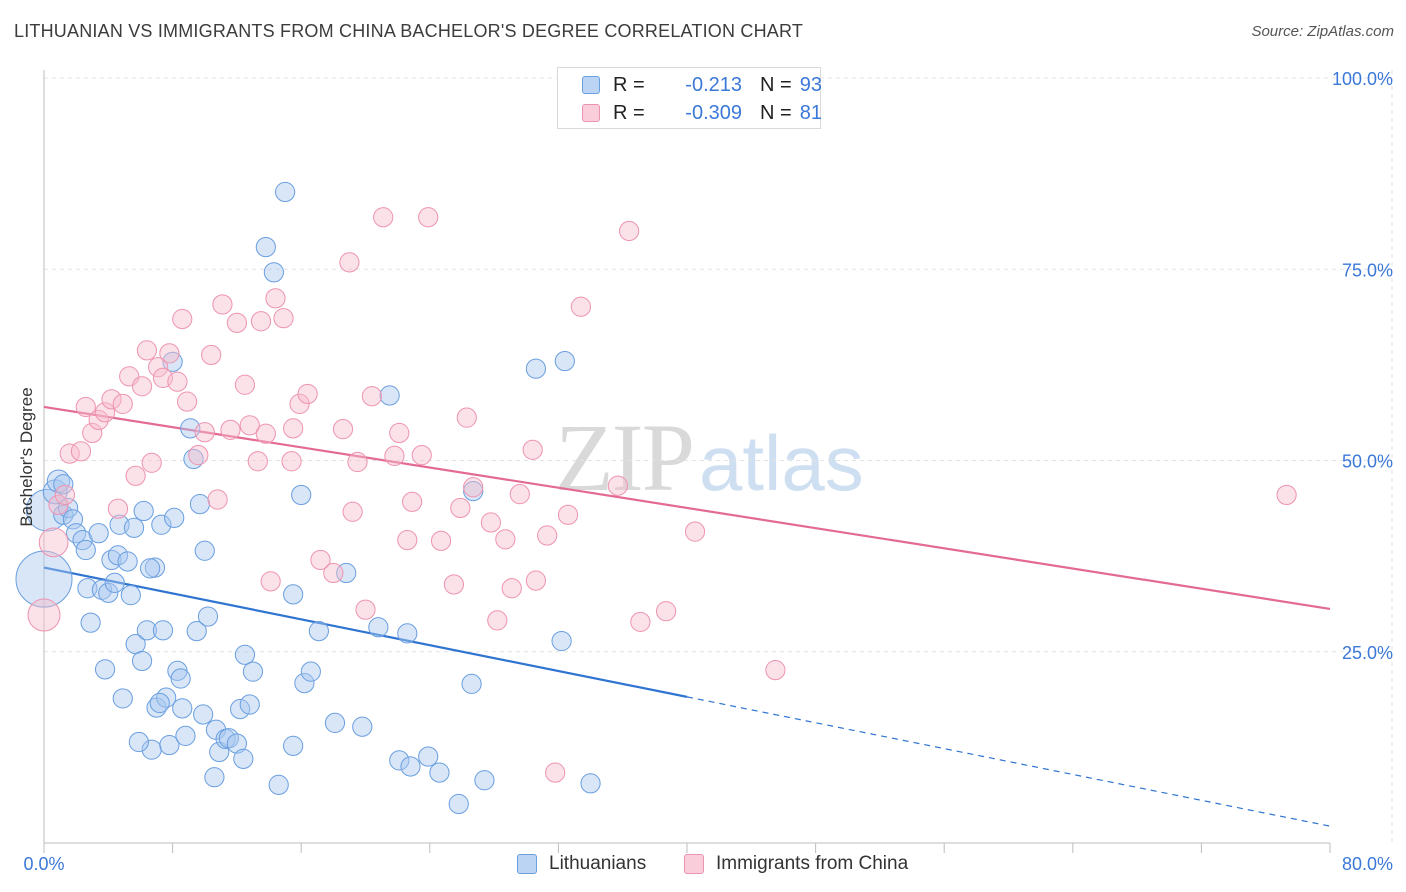 The height and width of the screenshot is (892, 1406). I want to click on legend-n-value: 93, so click(810, 85).